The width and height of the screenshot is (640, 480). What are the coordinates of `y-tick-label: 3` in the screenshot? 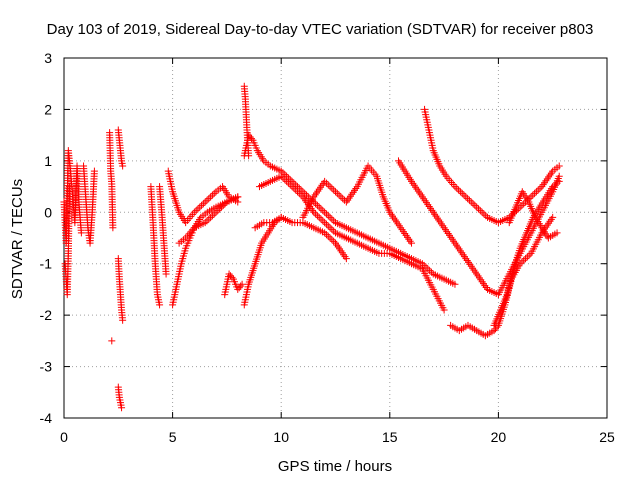 It's located at (48, 58).